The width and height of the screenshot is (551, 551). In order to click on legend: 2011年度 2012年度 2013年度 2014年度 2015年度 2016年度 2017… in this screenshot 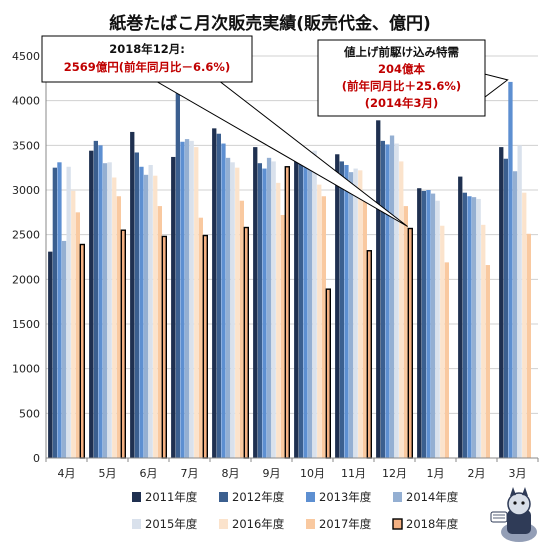, I will do `click(295, 510)`.